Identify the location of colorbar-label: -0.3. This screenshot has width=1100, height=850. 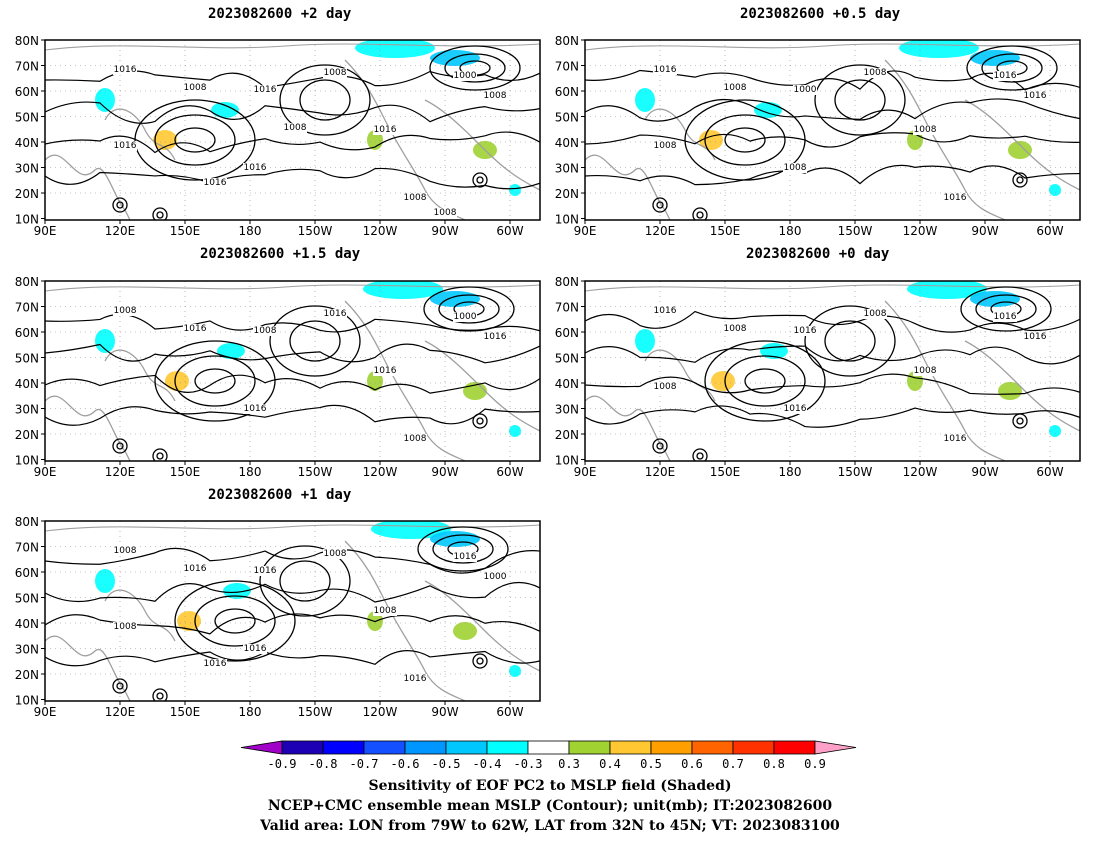
(528, 764).